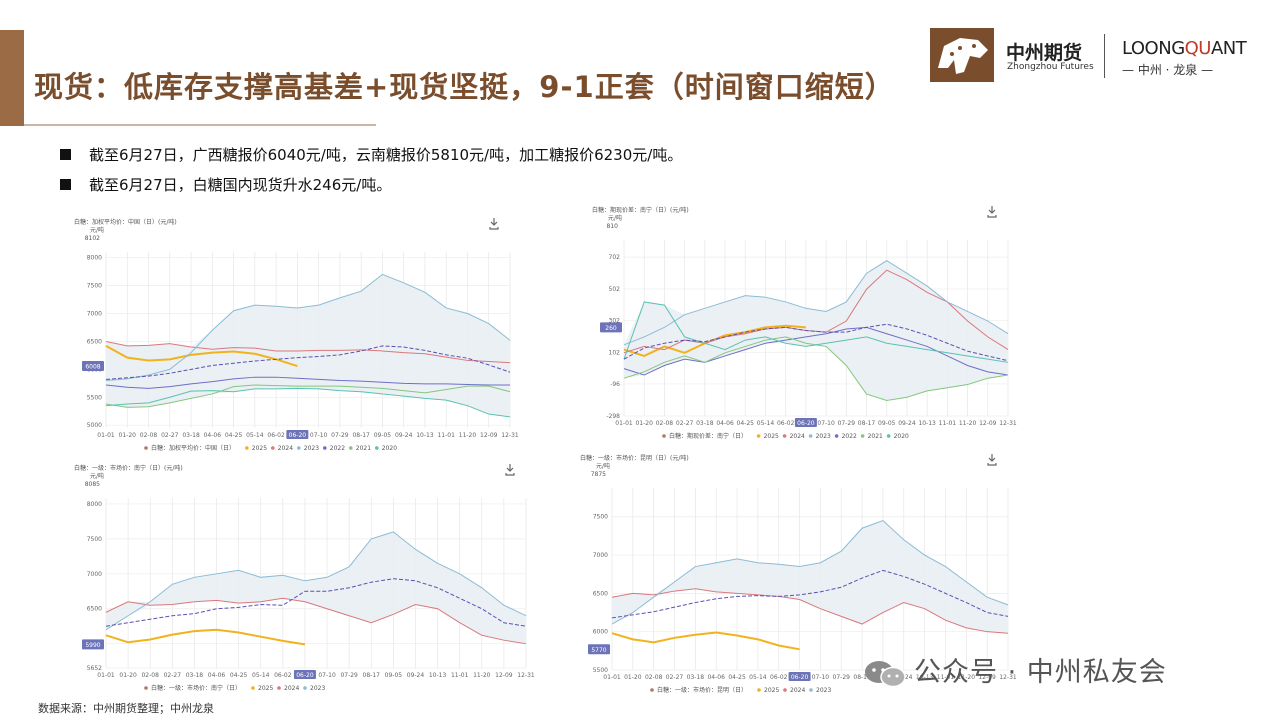 Image resolution: width=1280 pixels, height=720 pixels. What do you see at coordinates (615, 384) in the screenshot?
I see `y-tick-label: -96` at bounding box center [615, 384].